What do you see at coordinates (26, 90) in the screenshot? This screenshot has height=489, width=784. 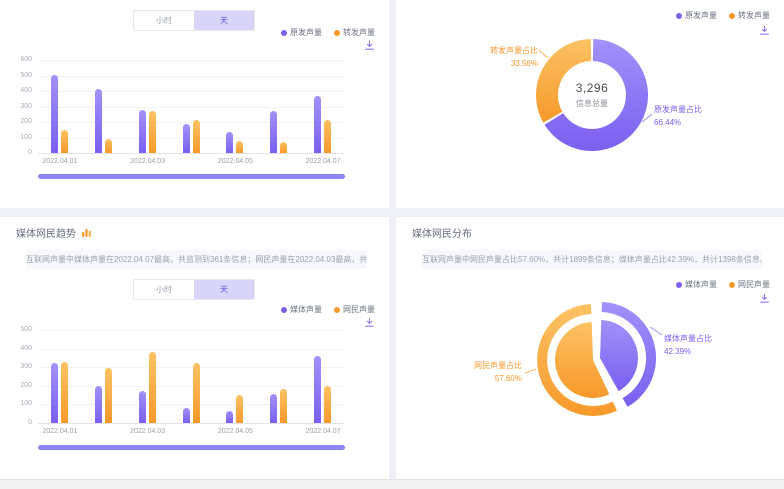 I see `y-axis-tick: 400` at bounding box center [26, 90].